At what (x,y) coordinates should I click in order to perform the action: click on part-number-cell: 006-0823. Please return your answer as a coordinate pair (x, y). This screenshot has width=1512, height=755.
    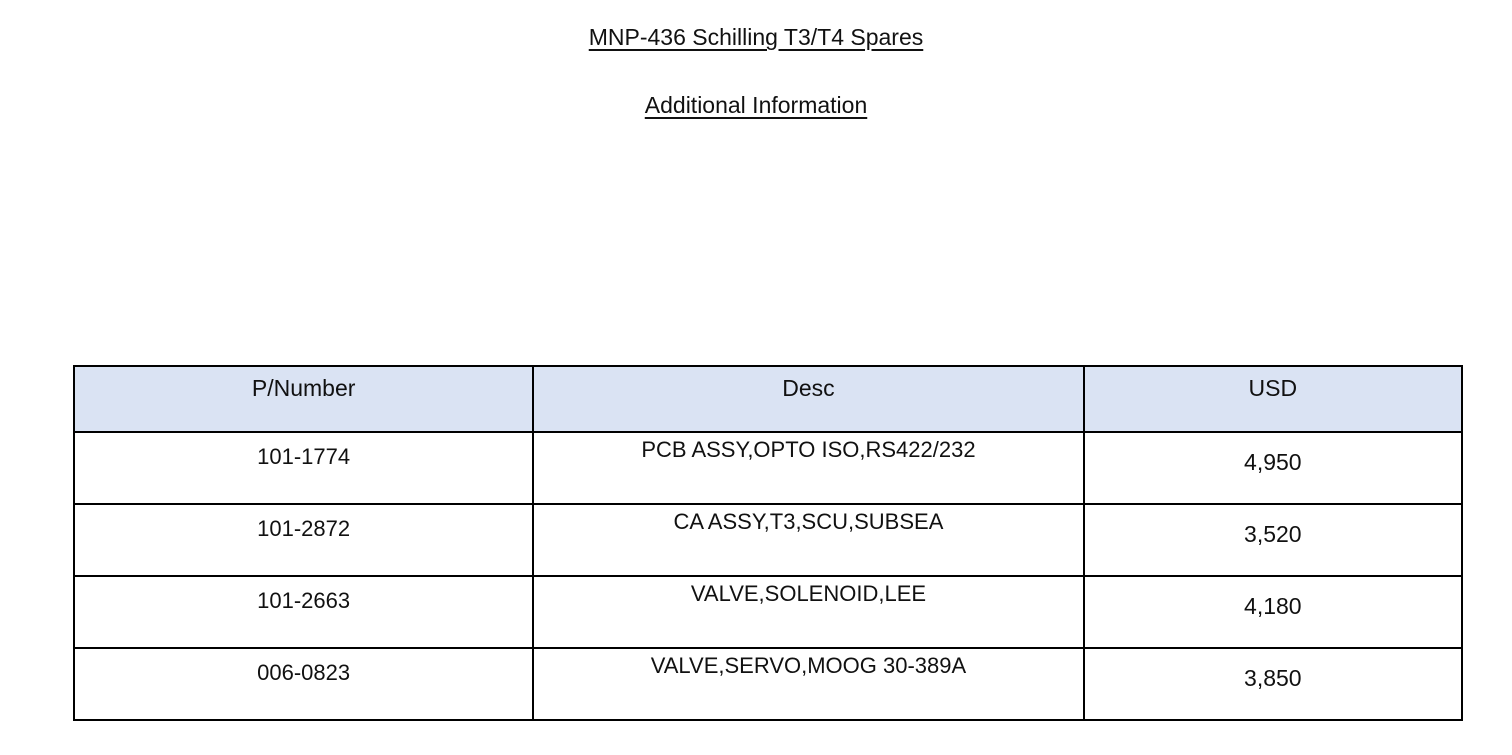
    Looking at the image, I should click on (303, 684).